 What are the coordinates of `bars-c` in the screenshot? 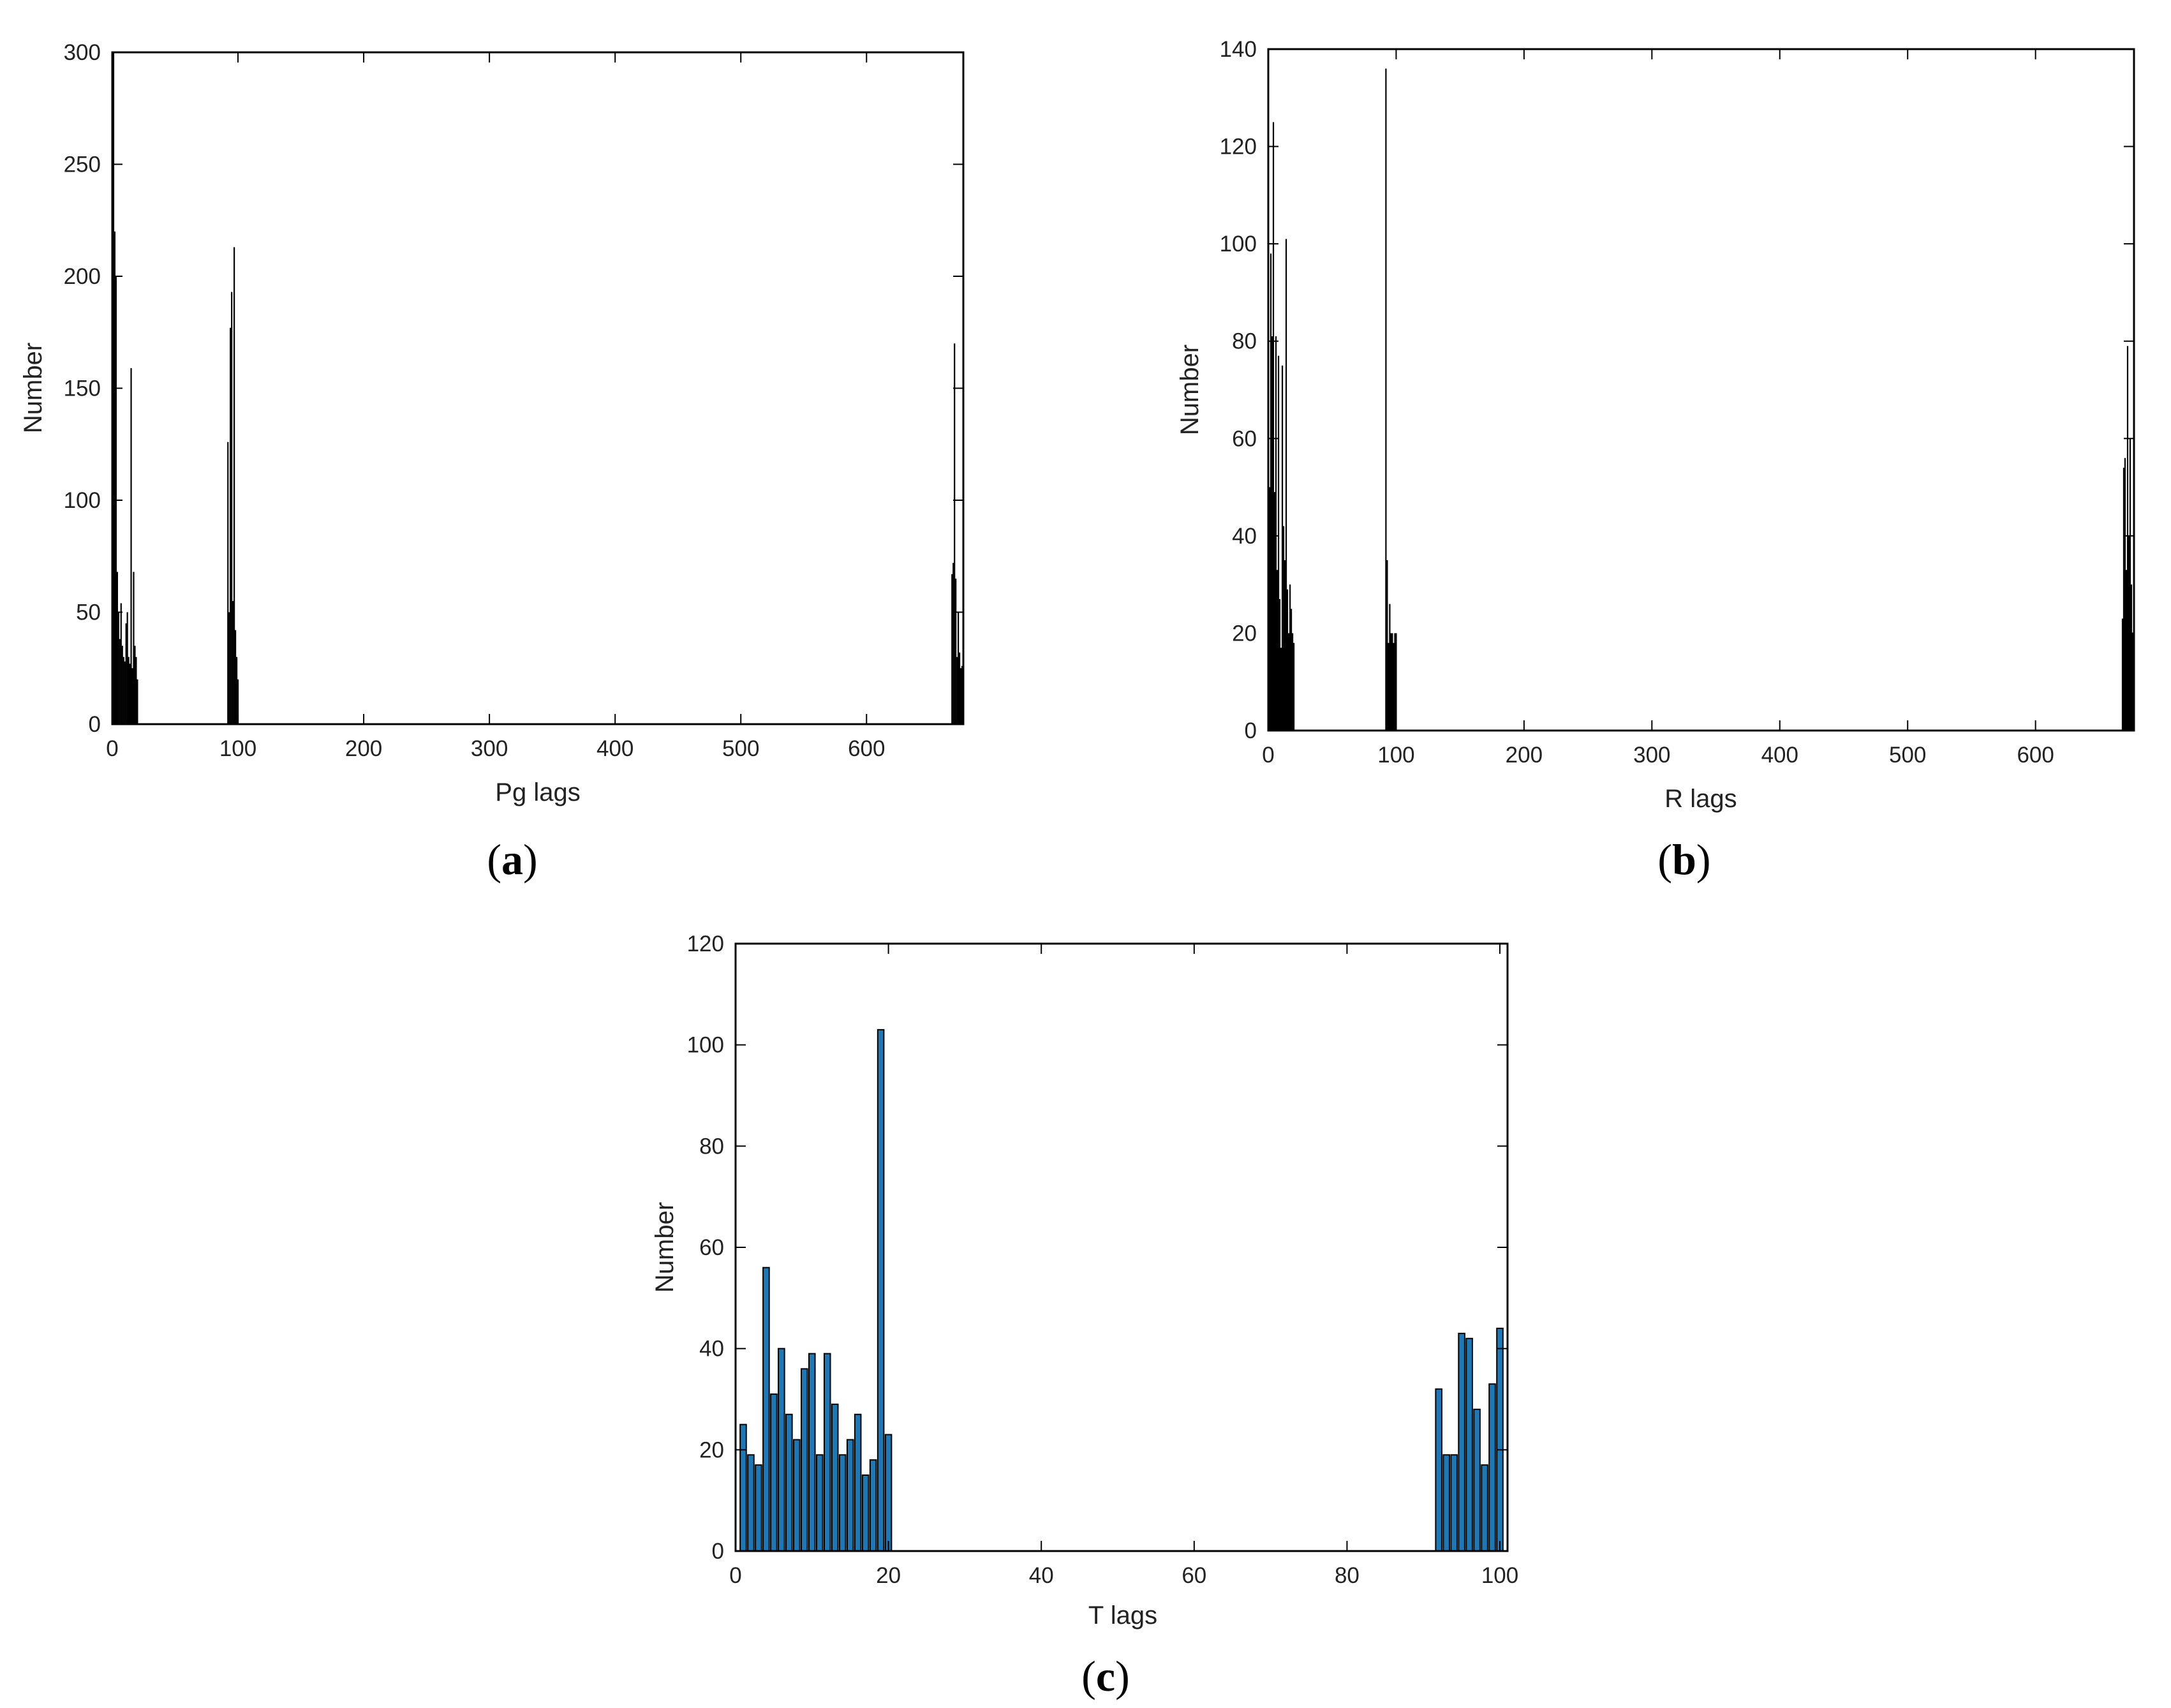 It's located at (1121, 1290).